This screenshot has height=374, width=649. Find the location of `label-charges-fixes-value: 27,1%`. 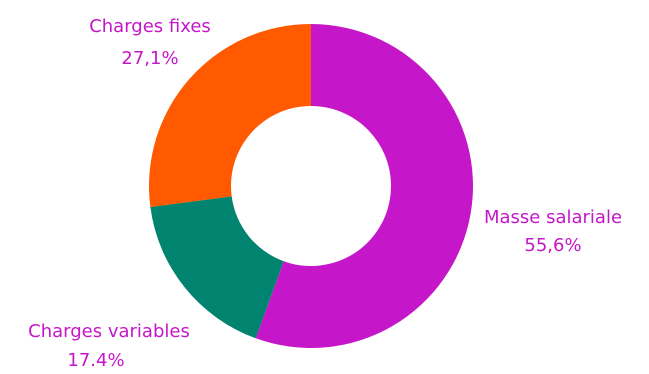

label-charges-fixes-value: 27,1% is located at coordinates (149, 58).